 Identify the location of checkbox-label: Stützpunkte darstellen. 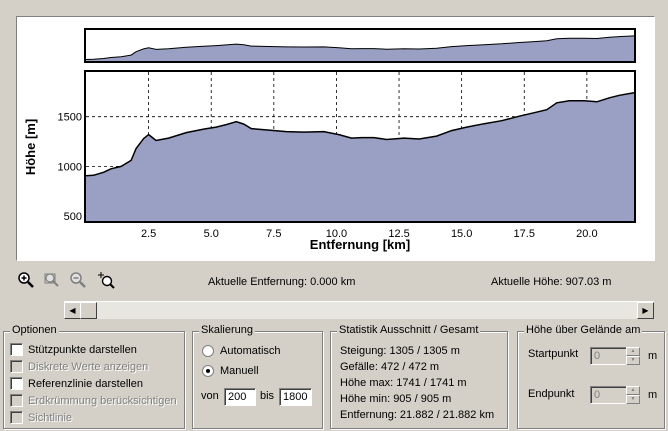
(82, 349).